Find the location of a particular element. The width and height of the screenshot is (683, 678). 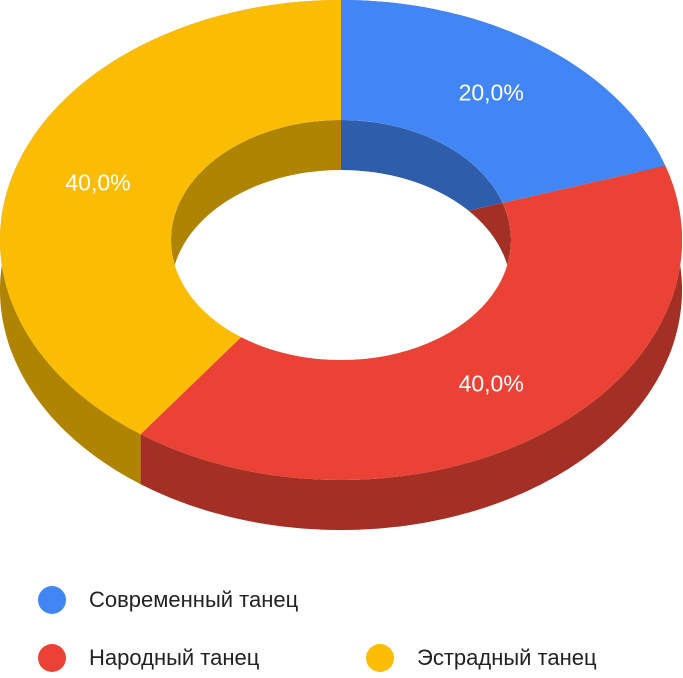

legend-label: Эстрадный танец is located at coordinates (507, 657).